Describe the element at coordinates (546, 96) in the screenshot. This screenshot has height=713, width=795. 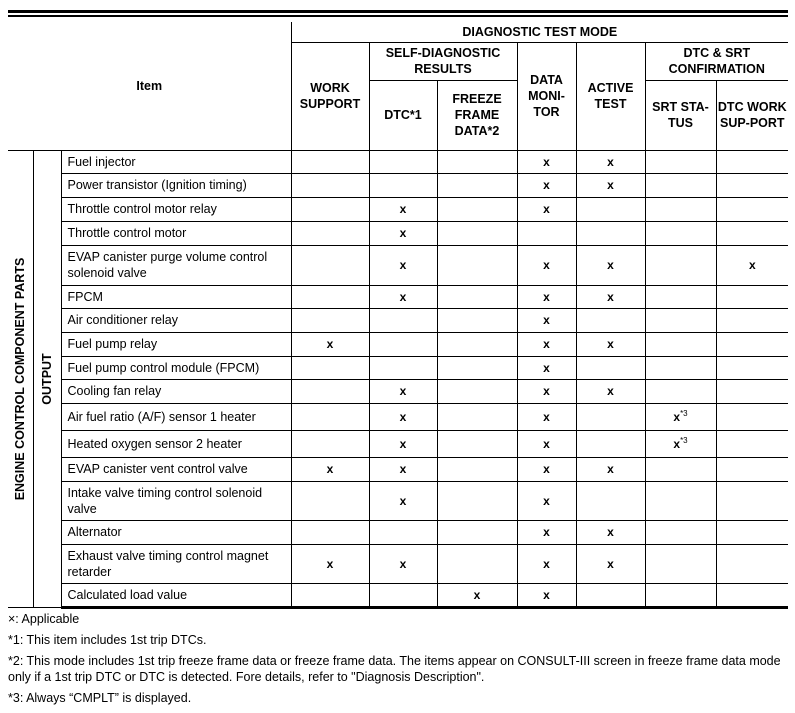
I see `header-data-monitor: DATA MONI-TOR` at that location.